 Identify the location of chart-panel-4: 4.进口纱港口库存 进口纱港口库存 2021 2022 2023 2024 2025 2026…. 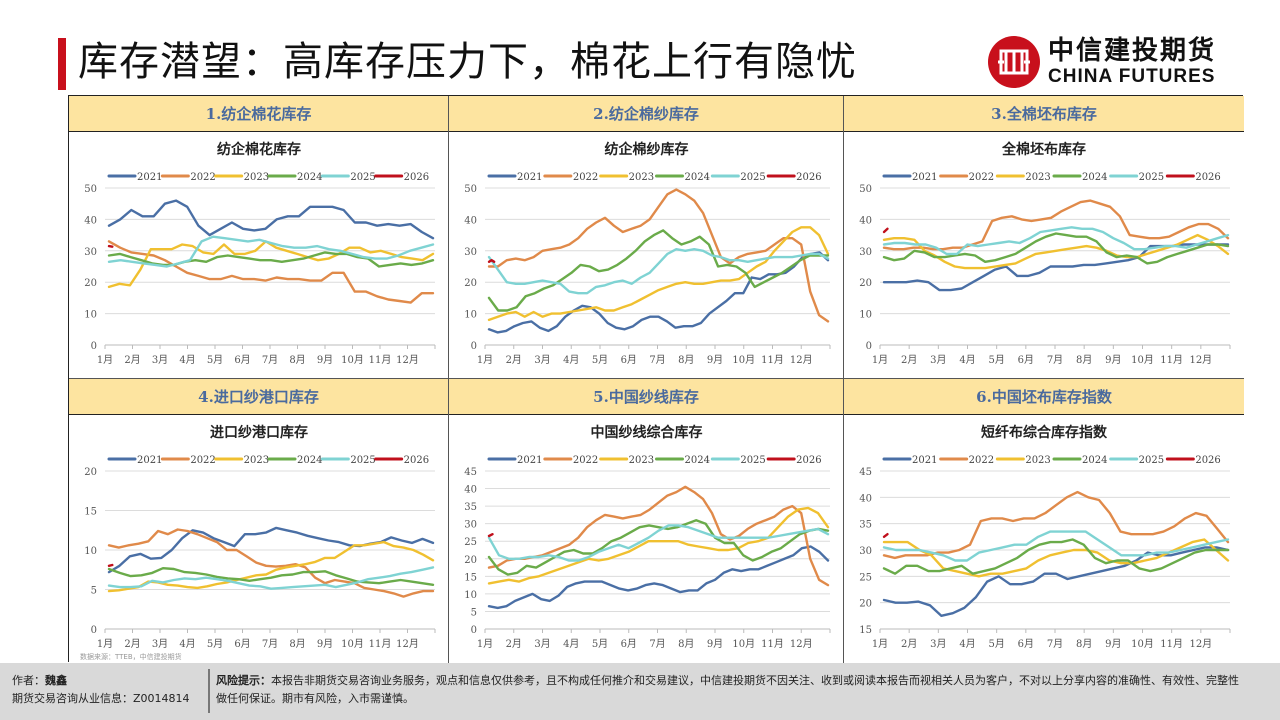
(259, 521).